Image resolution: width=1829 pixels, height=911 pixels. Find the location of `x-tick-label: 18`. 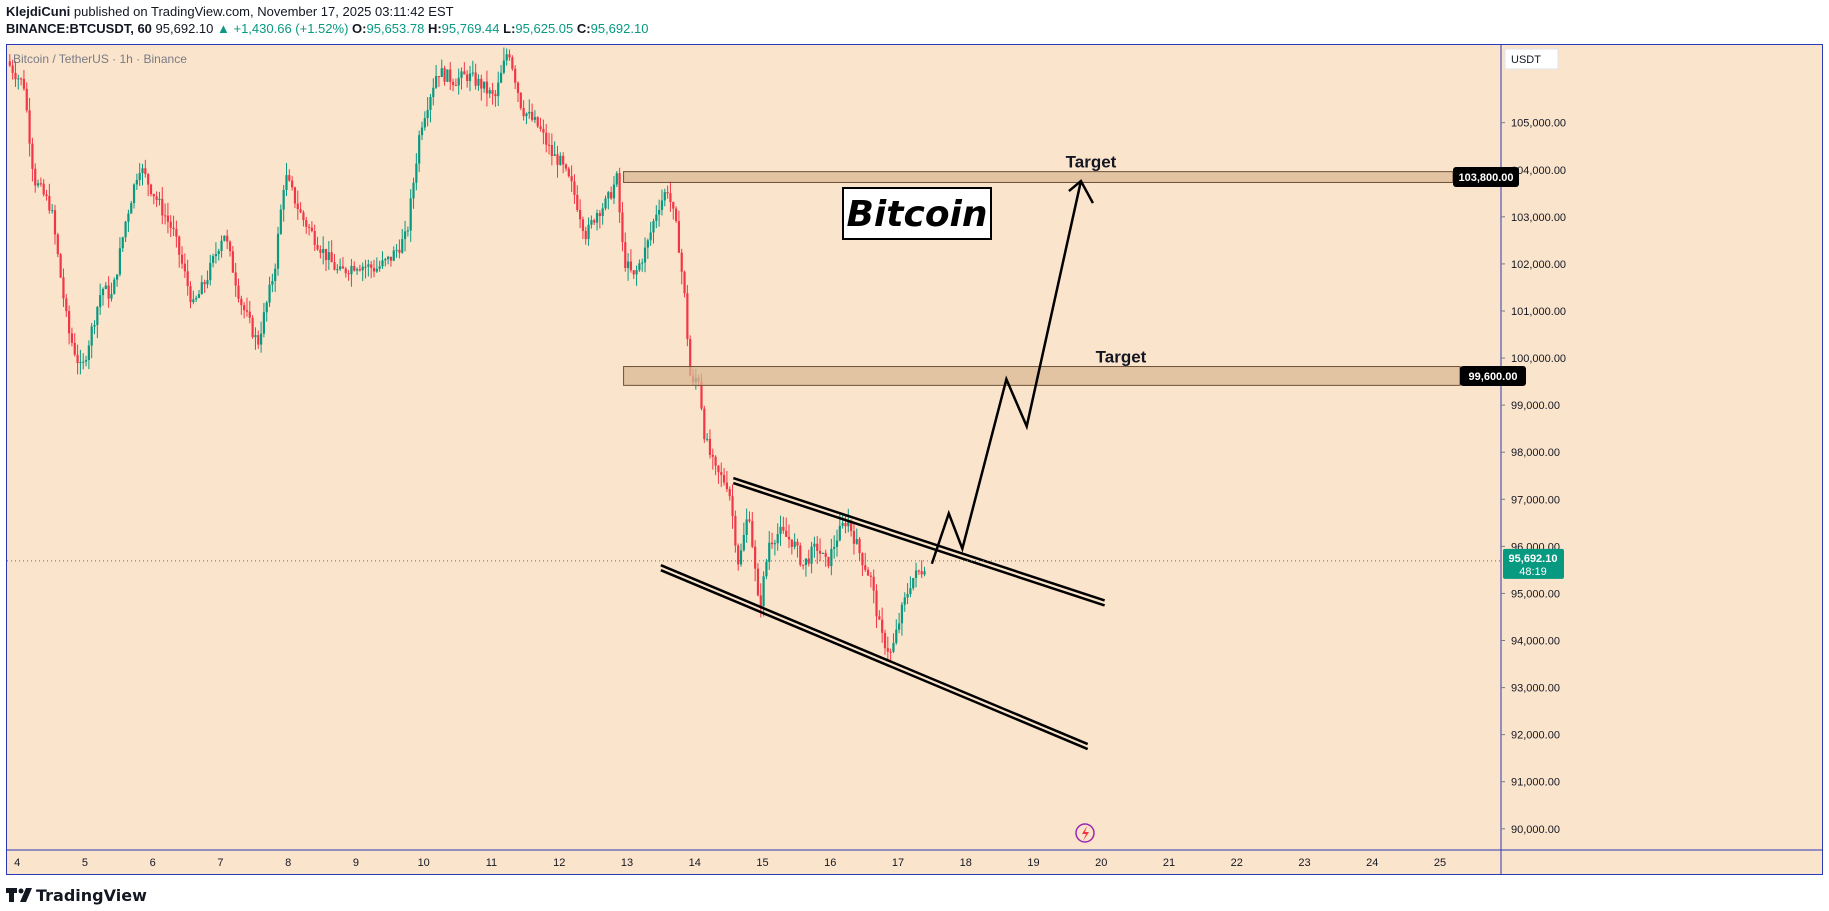

x-tick-label: 18 is located at coordinates (966, 863).